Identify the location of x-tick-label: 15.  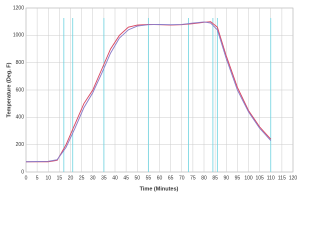
(60, 178).